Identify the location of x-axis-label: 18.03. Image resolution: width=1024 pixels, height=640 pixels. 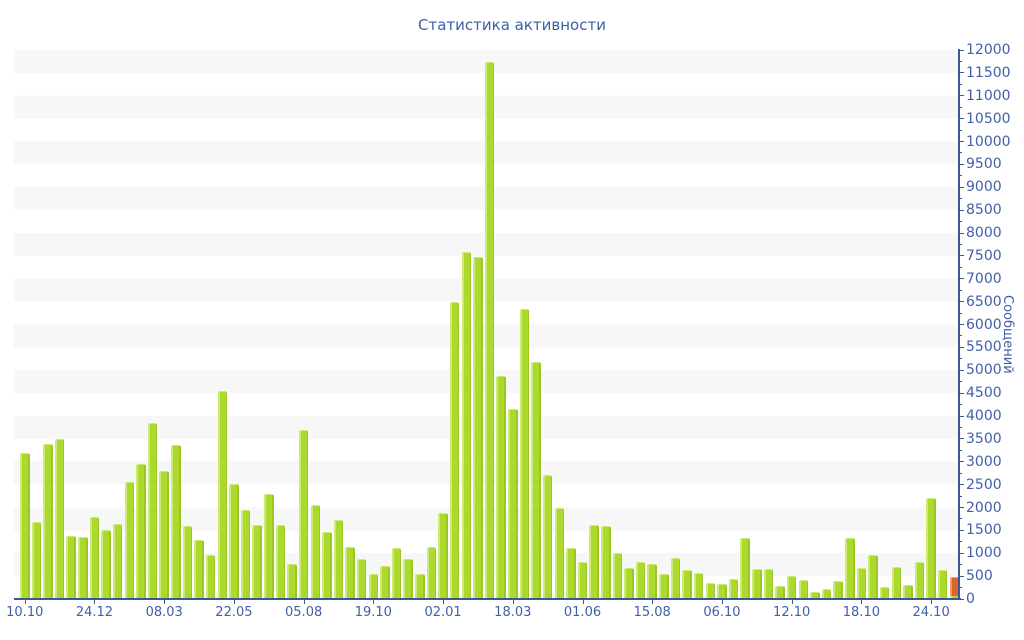
(513, 612).